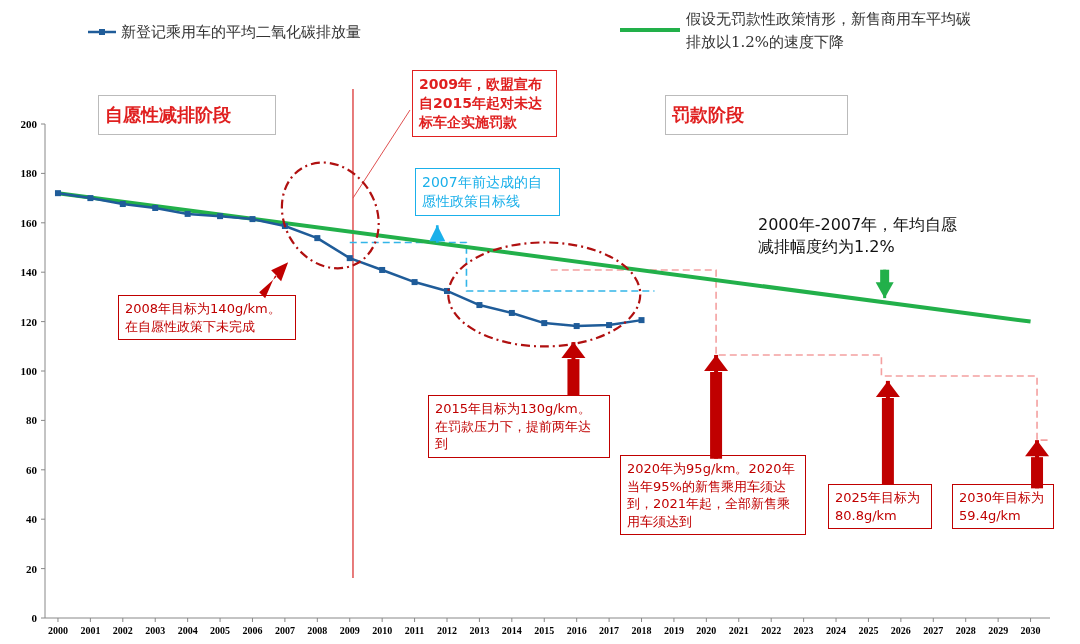  I want to click on y-tick-label: 160, so click(29, 222).